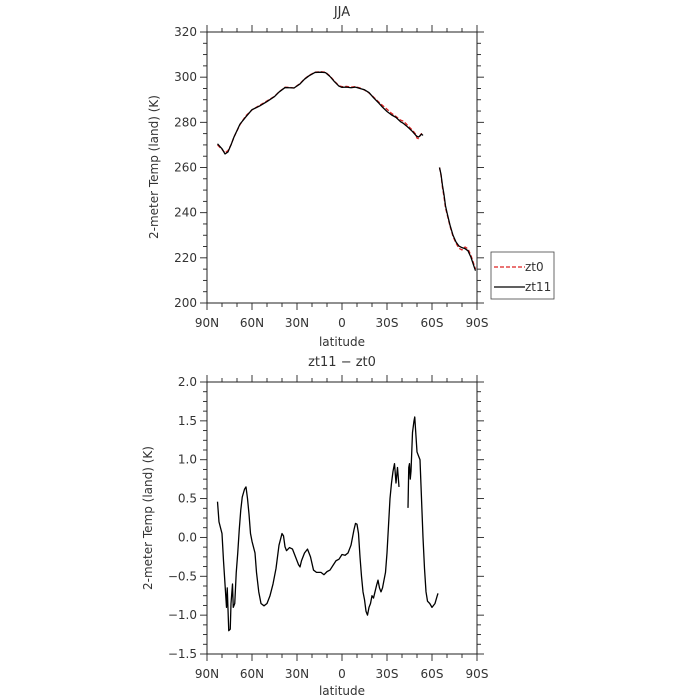 Image resolution: width=700 pixels, height=700 pixels. What do you see at coordinates (477, 323) in the screenshot?
I see `temperature-x-tick-label: 90S` at bounding box center [477, 323].